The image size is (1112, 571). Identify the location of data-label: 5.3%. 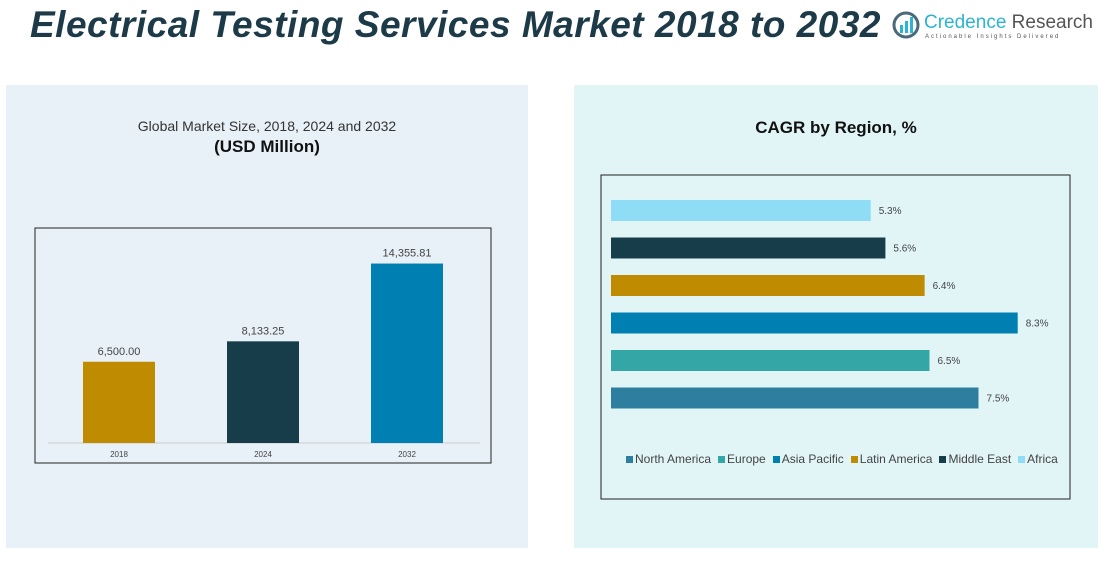
(890, 211).